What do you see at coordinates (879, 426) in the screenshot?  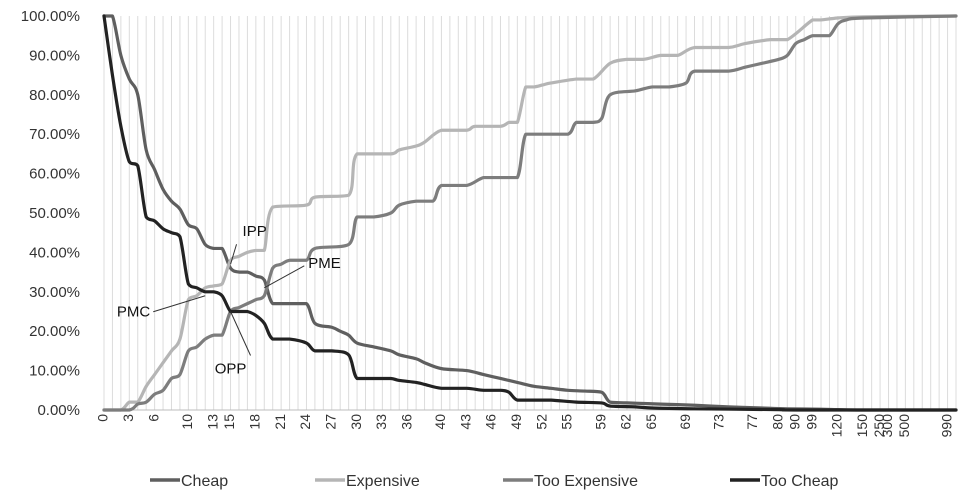 I see `x-tick-label: 250` at bounding box center [879, 426].